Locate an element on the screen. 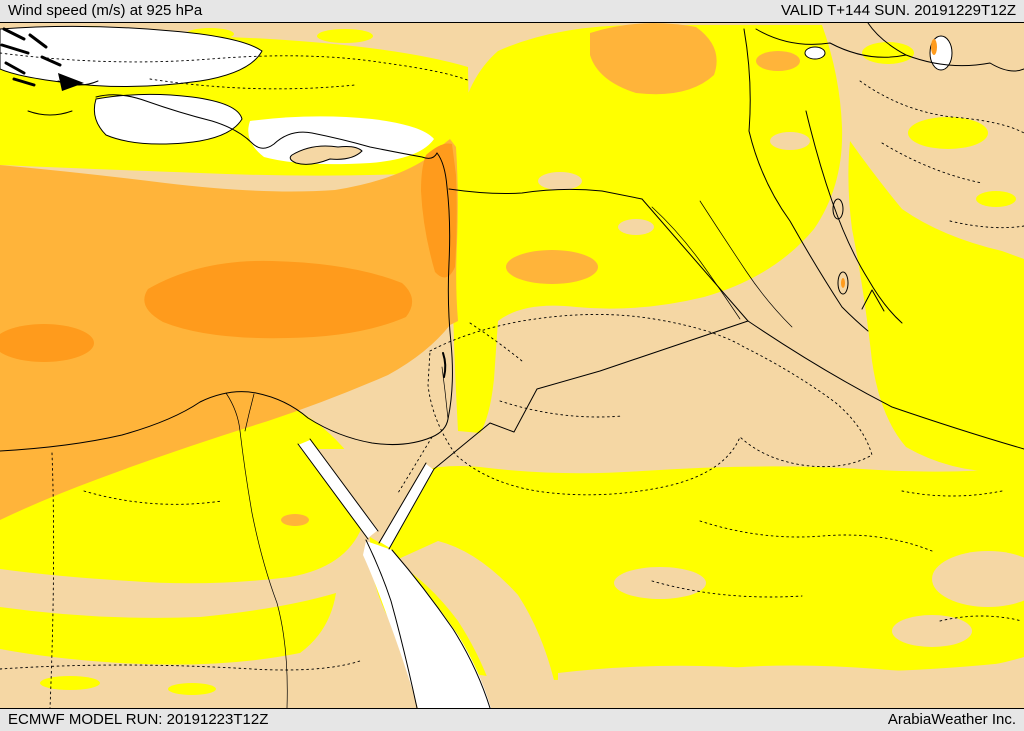 The width and height of the screenshot is (1024, 731). northeast-orange-spot is located at coordinates (778, 61).